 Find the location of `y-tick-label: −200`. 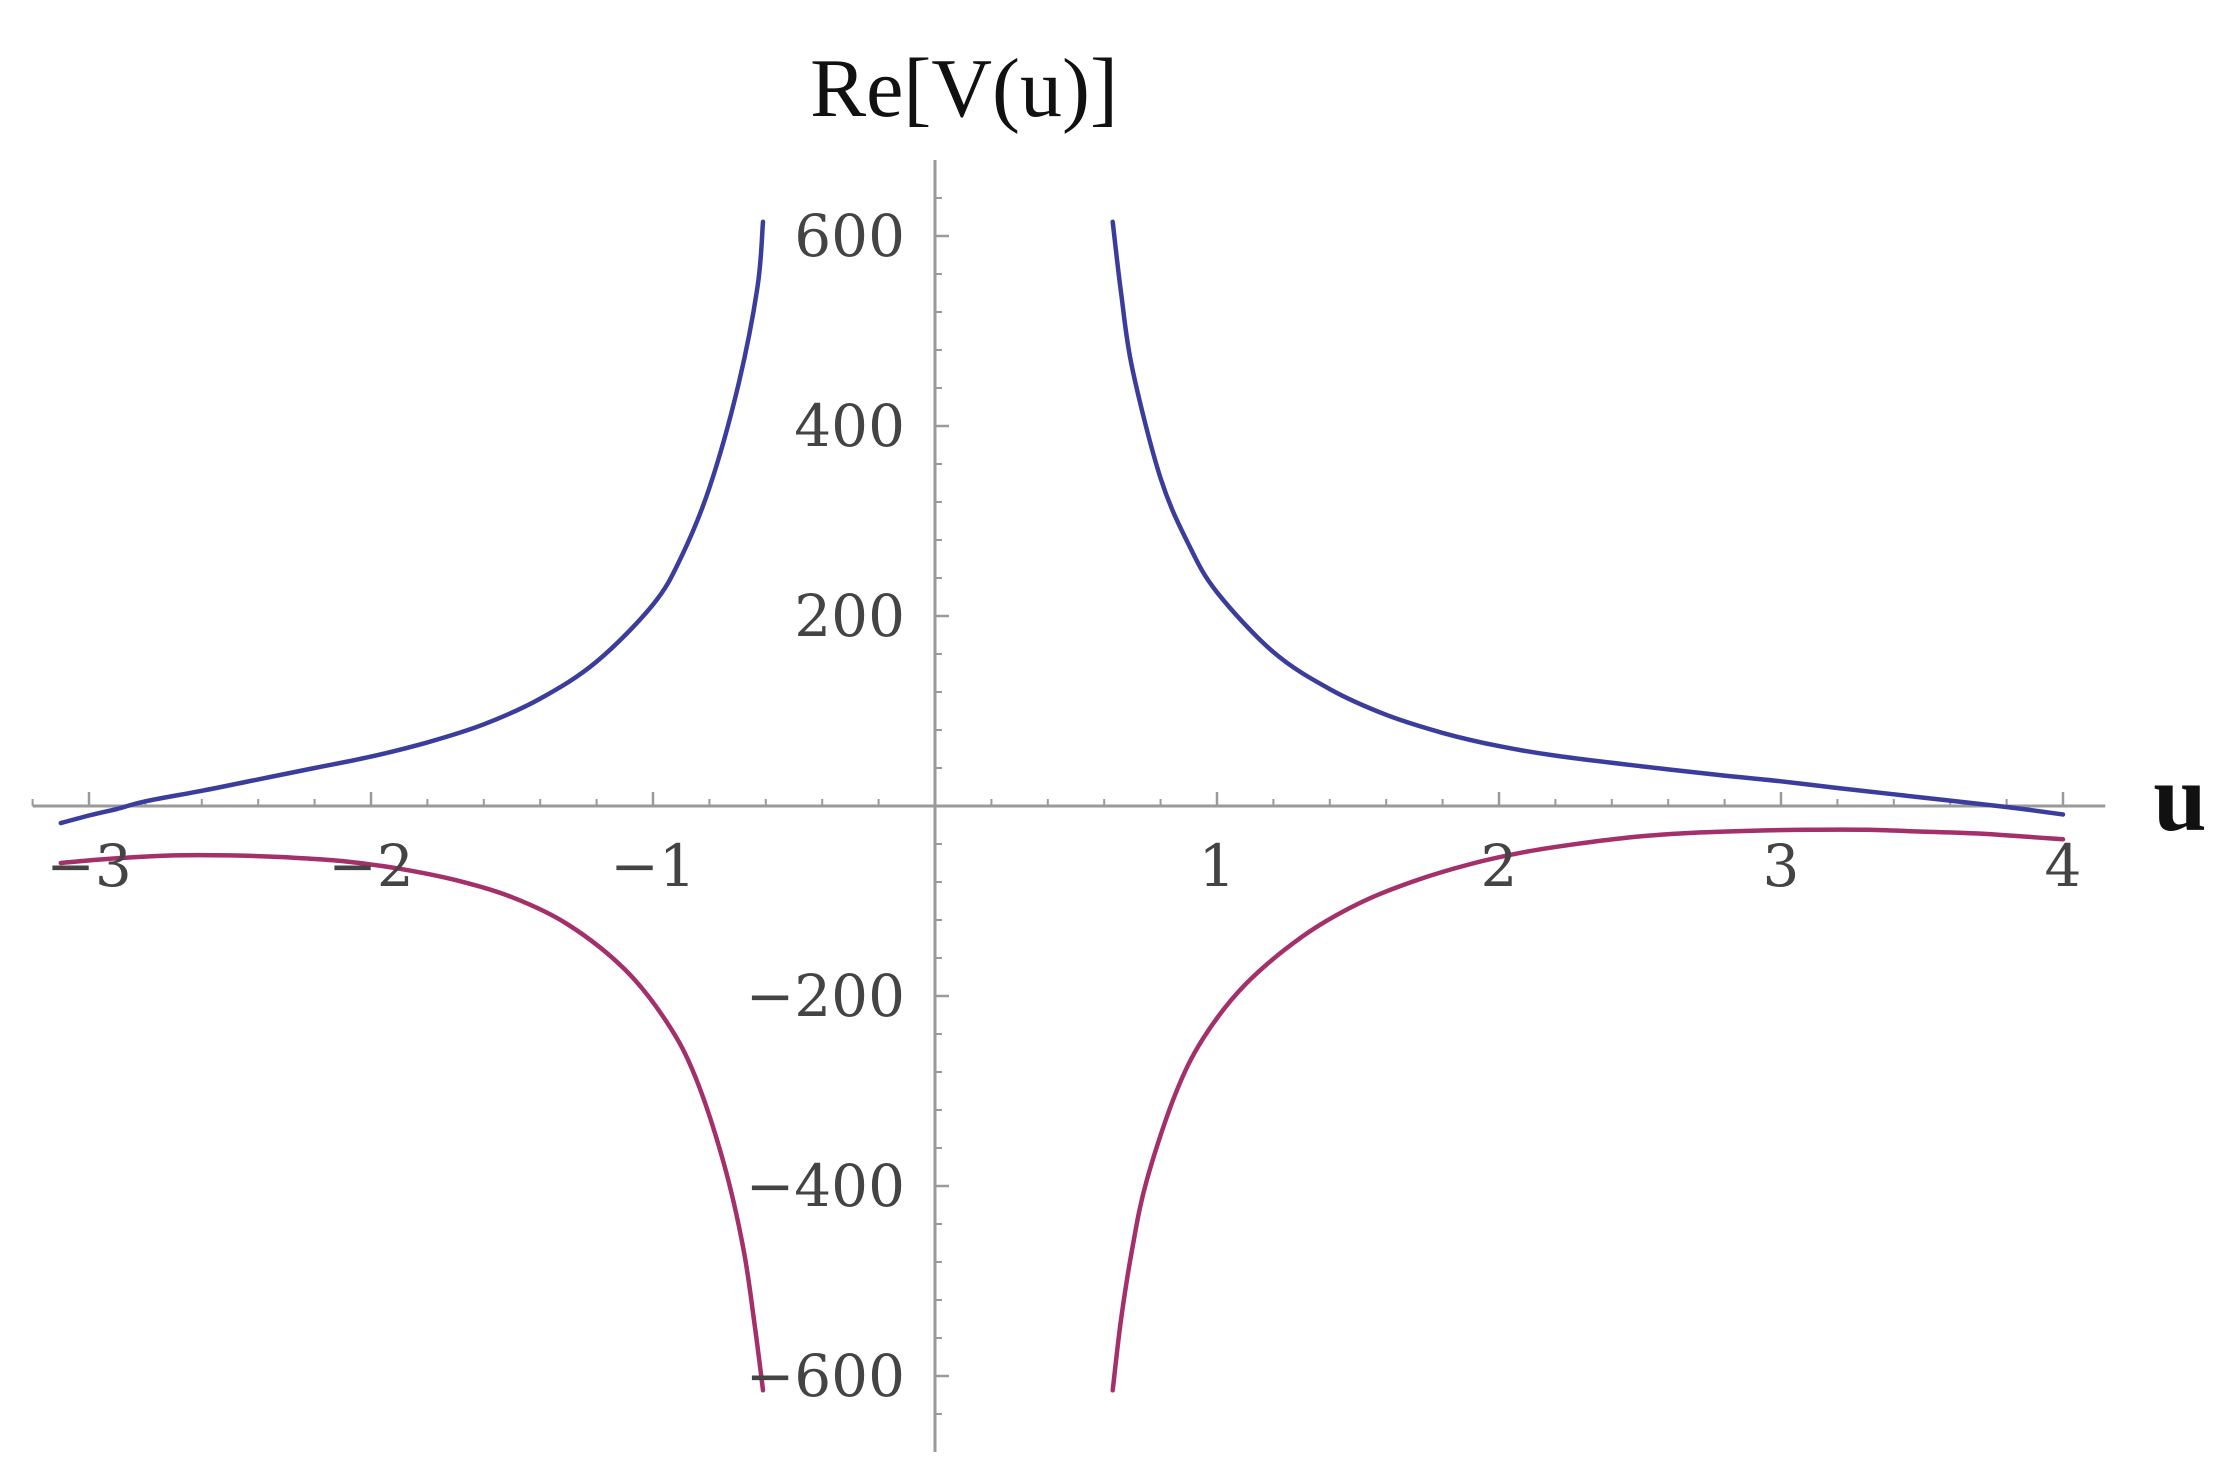

y-tick-label: −200 is located at coordinates (825, 996).